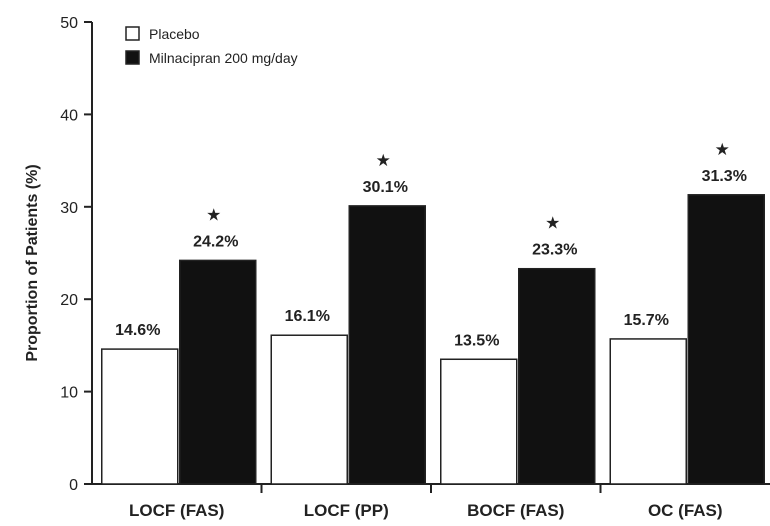 This screenshot has width=770, height=526. What do you see at coordinates (174, 34) in the screenshot?
I see `legend-label: Placebo` at bounding box center [174, 34].